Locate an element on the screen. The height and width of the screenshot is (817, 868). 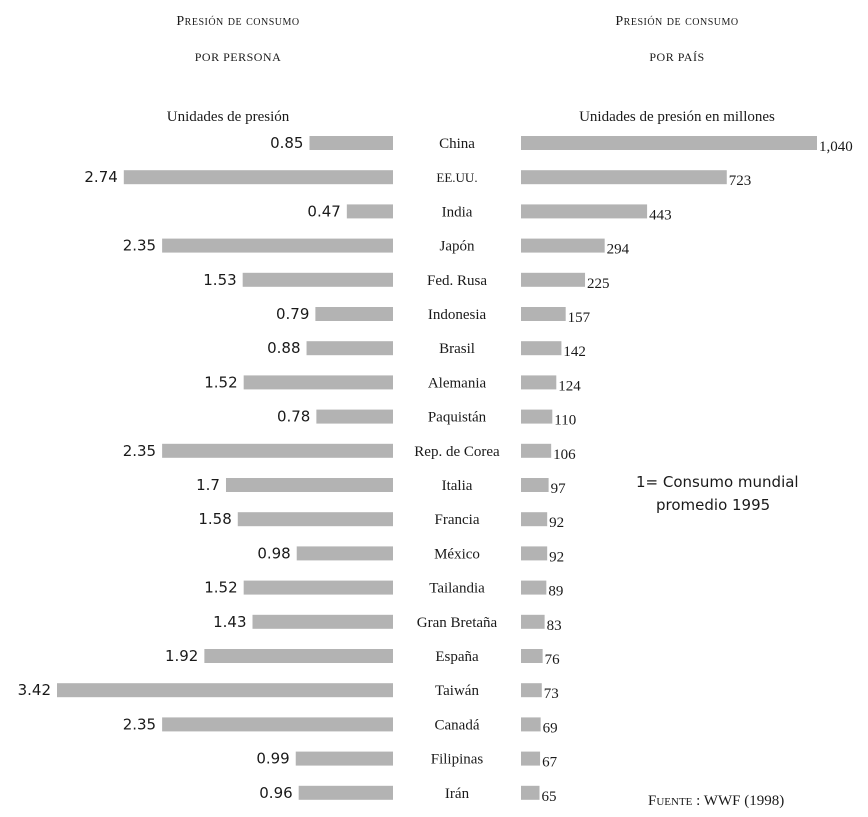
right-value-label: 67 is located at coordinates (550, 763).